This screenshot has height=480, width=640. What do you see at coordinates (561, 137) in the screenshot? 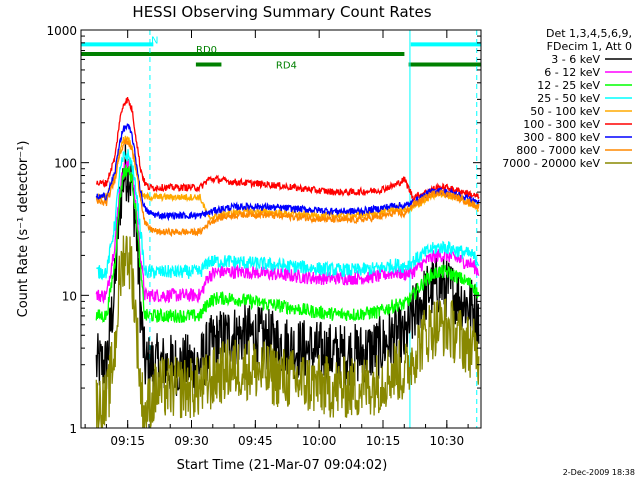
I see `legend-label: 300 - 800 keV` at bounding box center [561, 137].